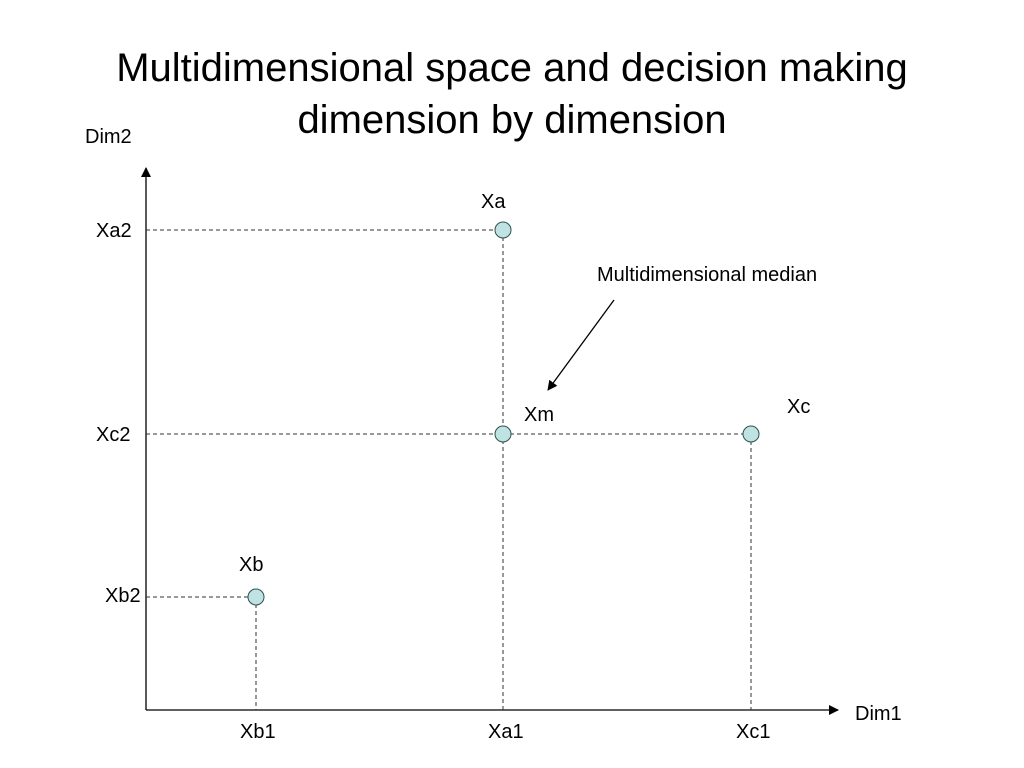 The image size is (1024, 768). Describe the element at coordinates (114, 231) in the screenshot. I see `y-tick-label-xa2: Xa2` at that location.